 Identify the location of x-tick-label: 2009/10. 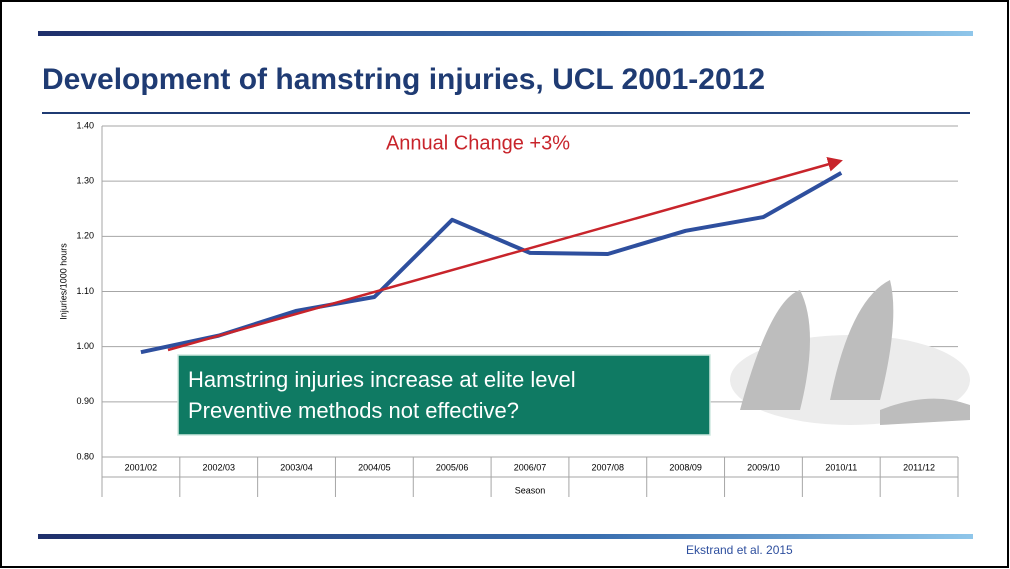
(763, 467).